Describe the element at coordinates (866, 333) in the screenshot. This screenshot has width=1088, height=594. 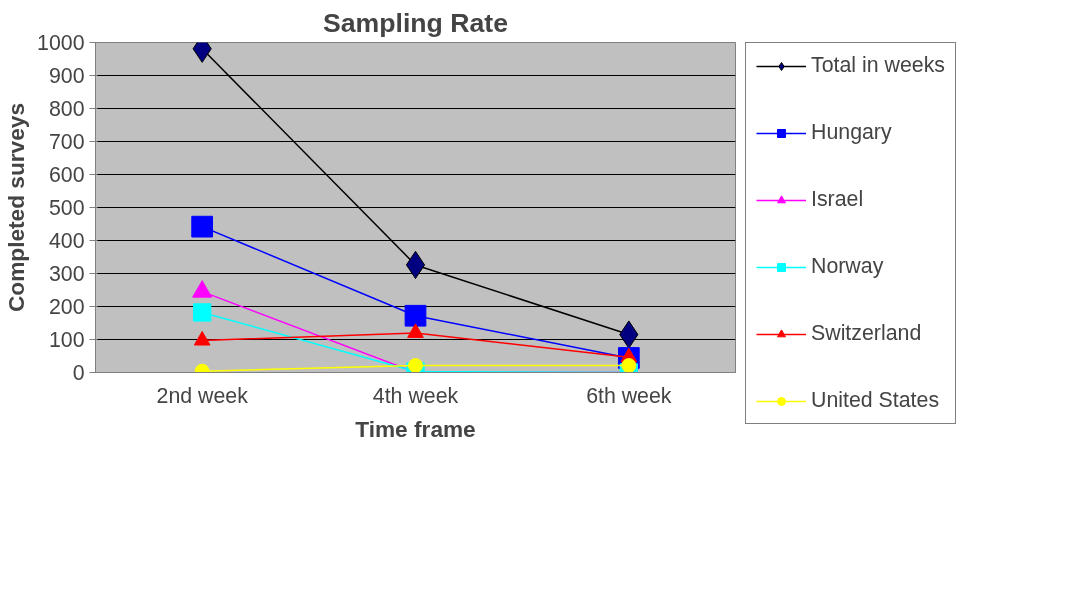
I see `legend-label: Switzerland` at that location.